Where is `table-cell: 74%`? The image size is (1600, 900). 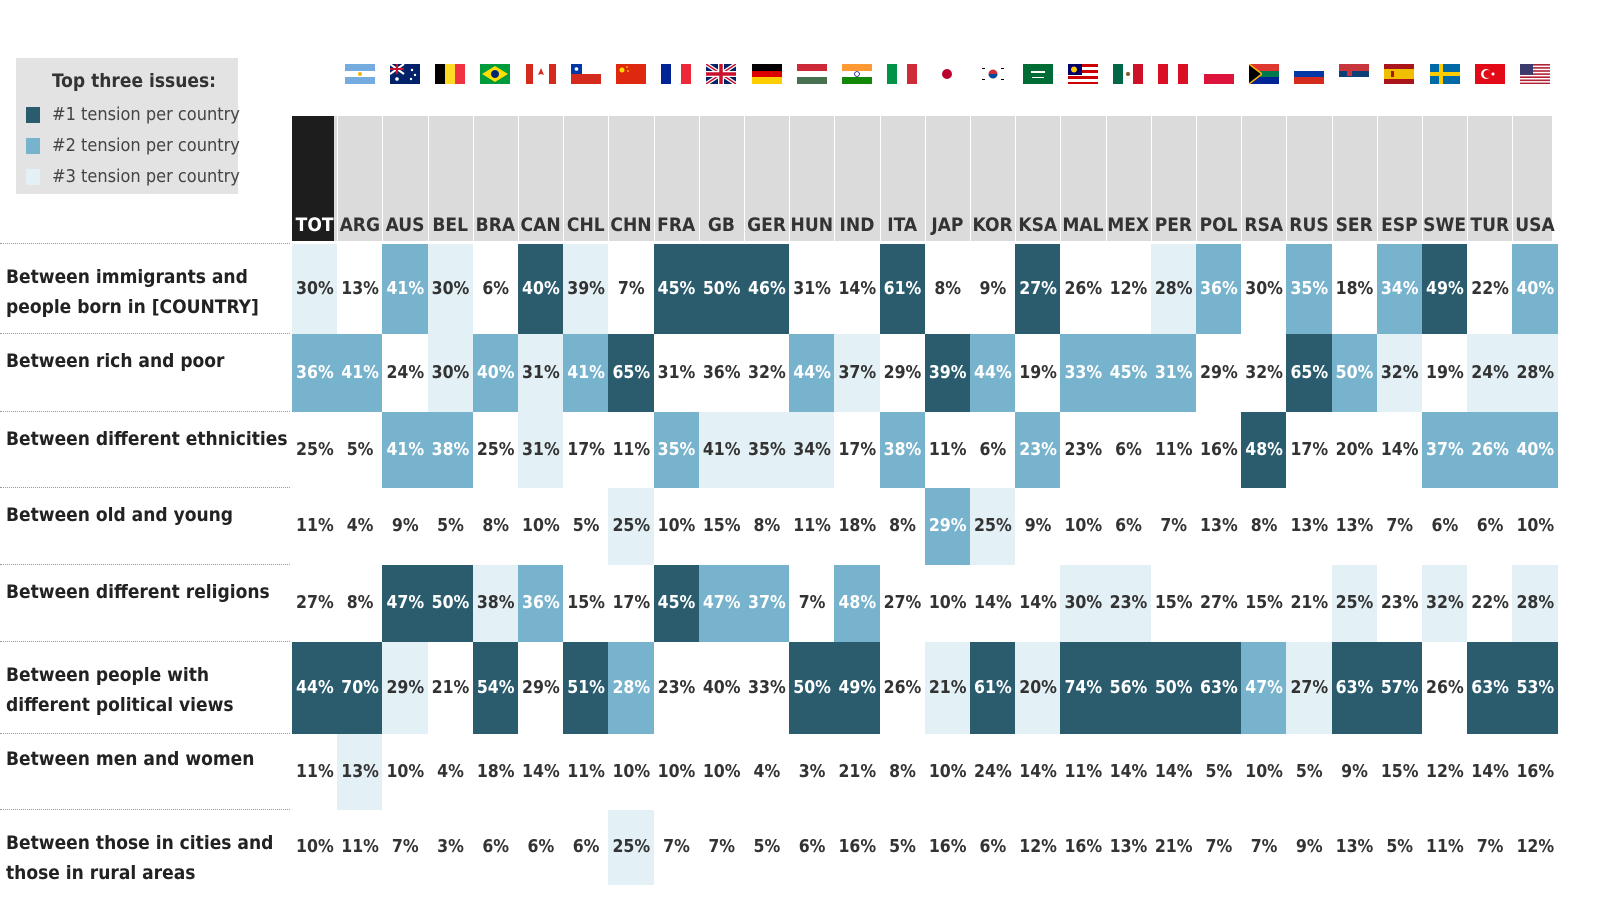 table-cell: 74% is located at coordinates (1083, 688).